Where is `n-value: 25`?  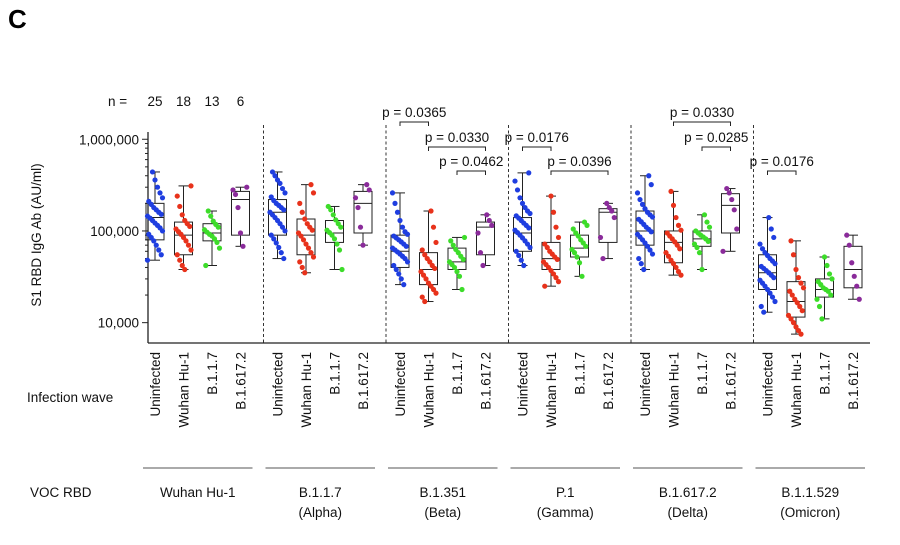
n-value: 25 is located at coordinates (154, 101).